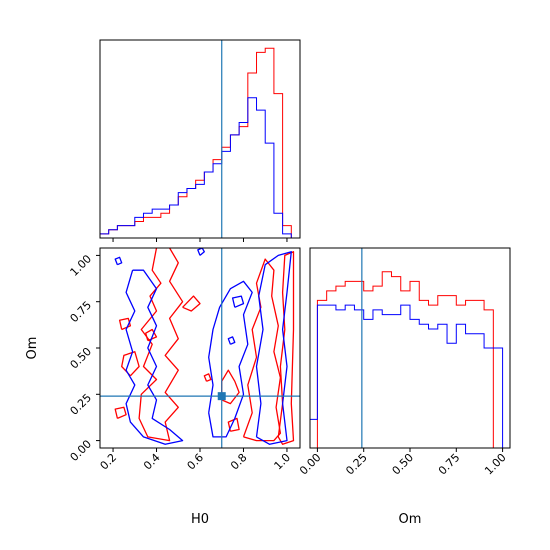  I want to click on om-axis-label: Om, so click(410, 519).